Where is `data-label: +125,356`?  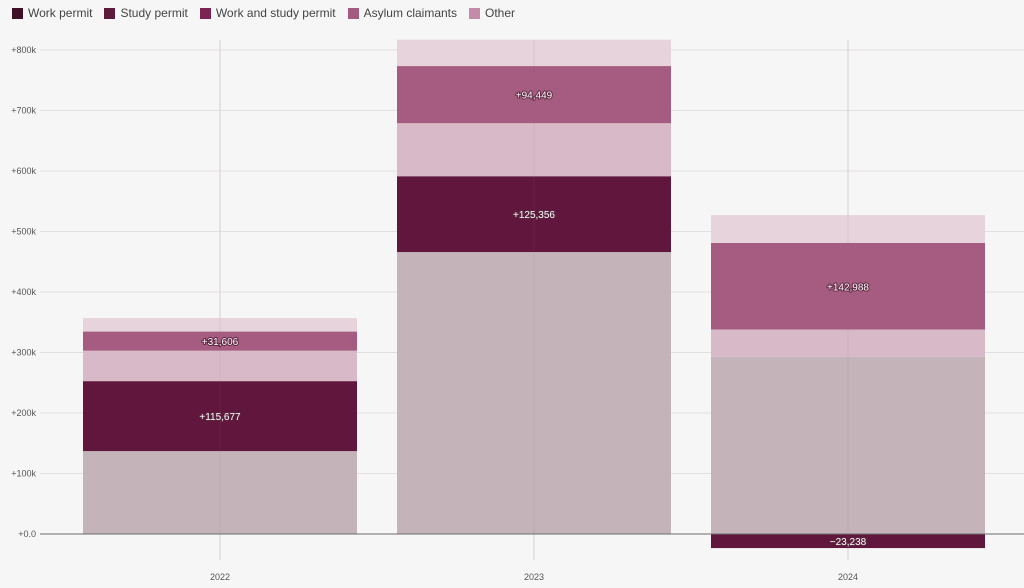 data-label: +125,356 is located at coordinates (534, 215).